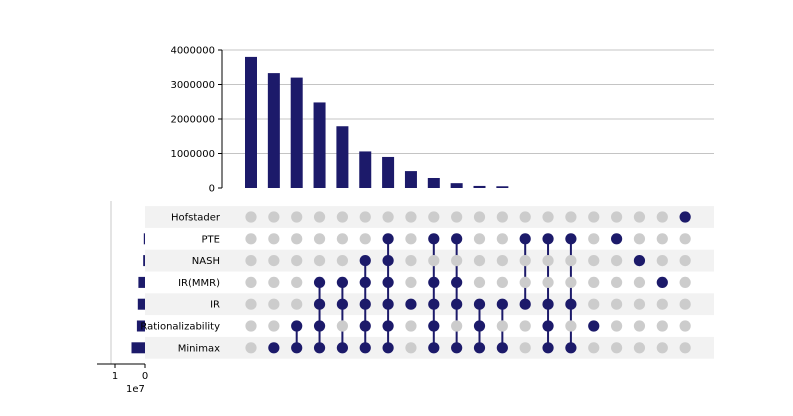  What do you see at coordinates (212, 189) in the screenshot?
I see `y-tick-label: 0` at bounding box center [212, 189].